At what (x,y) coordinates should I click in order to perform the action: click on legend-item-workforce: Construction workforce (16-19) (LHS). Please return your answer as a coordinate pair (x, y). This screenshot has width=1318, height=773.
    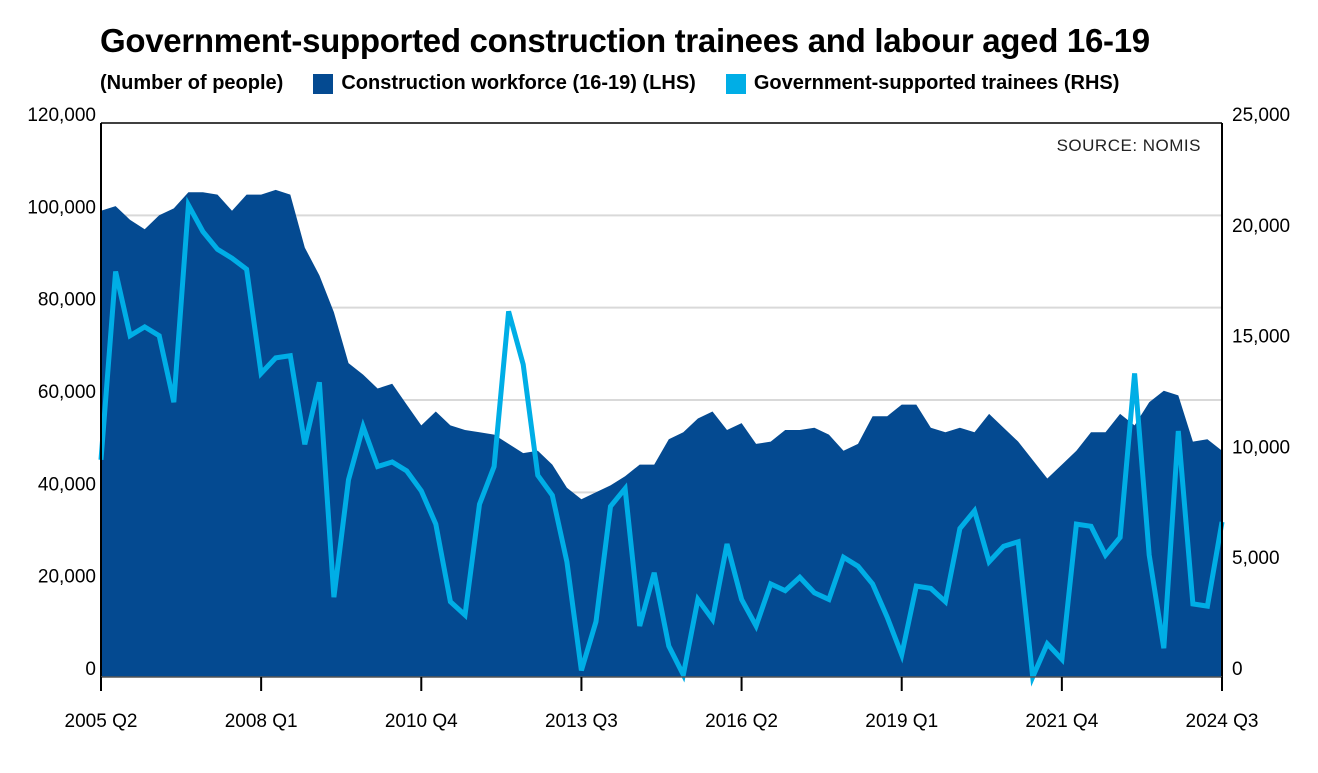
    Looking at the image, I should click on (504, 83).